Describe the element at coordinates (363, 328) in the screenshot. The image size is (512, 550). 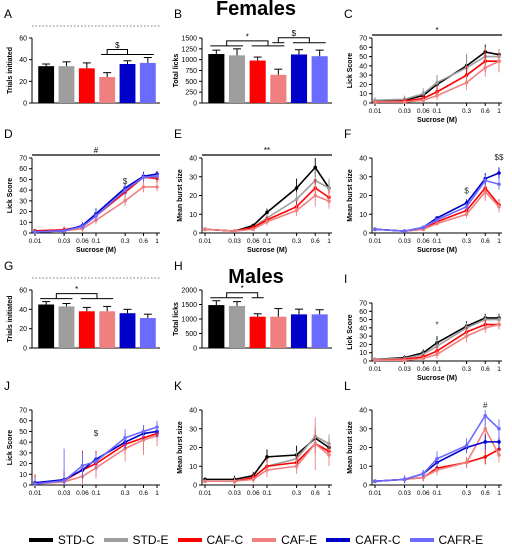
I see `y-tick-label: 40` at that location.